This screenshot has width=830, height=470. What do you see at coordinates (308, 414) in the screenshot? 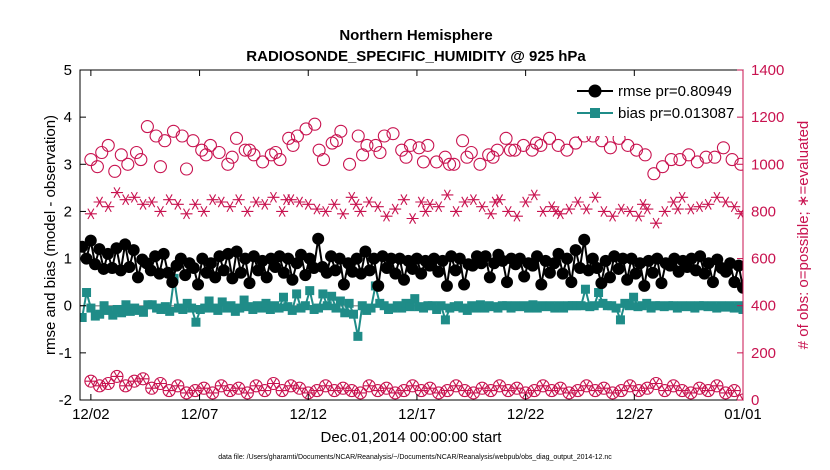
I see `x-tick-label: 12/12` at bounding box center [308, 414].